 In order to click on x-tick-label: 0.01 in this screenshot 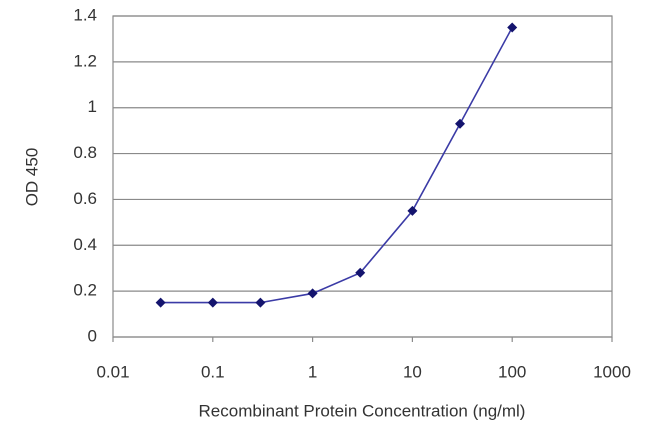, I will do `click(112, 371)`.